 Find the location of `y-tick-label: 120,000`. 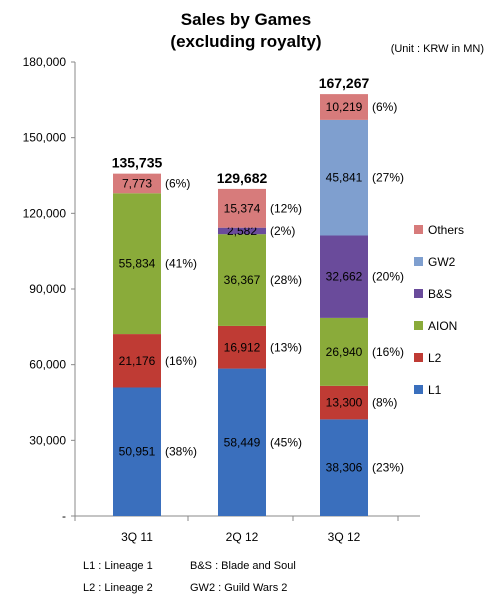

y-tick-label: 120,000 is located at coordinates (45, 213).